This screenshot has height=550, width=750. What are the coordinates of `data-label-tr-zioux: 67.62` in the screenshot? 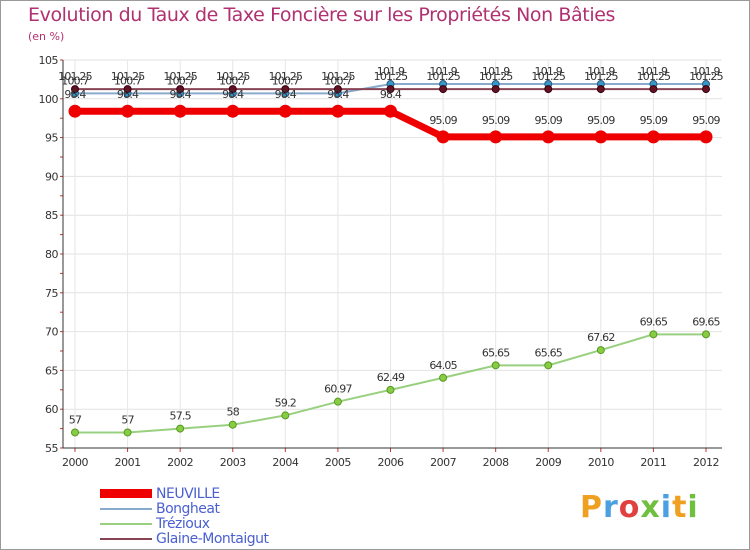 It's located at (601, 337).